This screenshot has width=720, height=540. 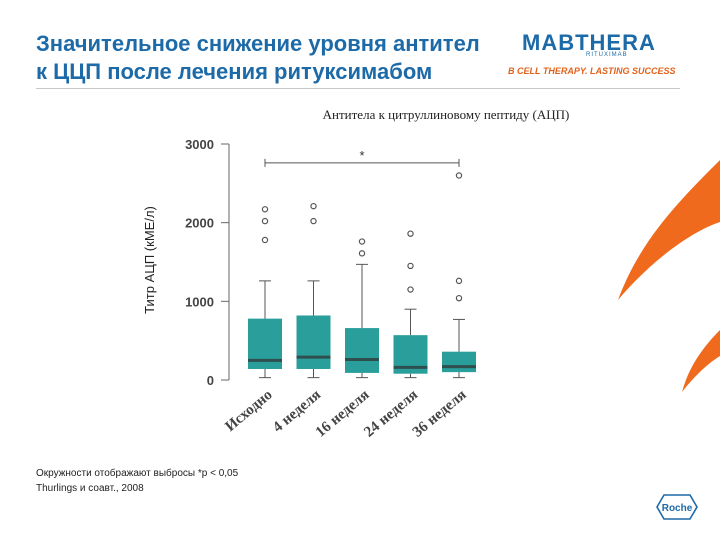 What do you see at coordinates (234, 71) in the screenshot?
I see `slide-title-line-2: к ЦЦП после лечения ритуксимабом` at bounding box center [234, 71].